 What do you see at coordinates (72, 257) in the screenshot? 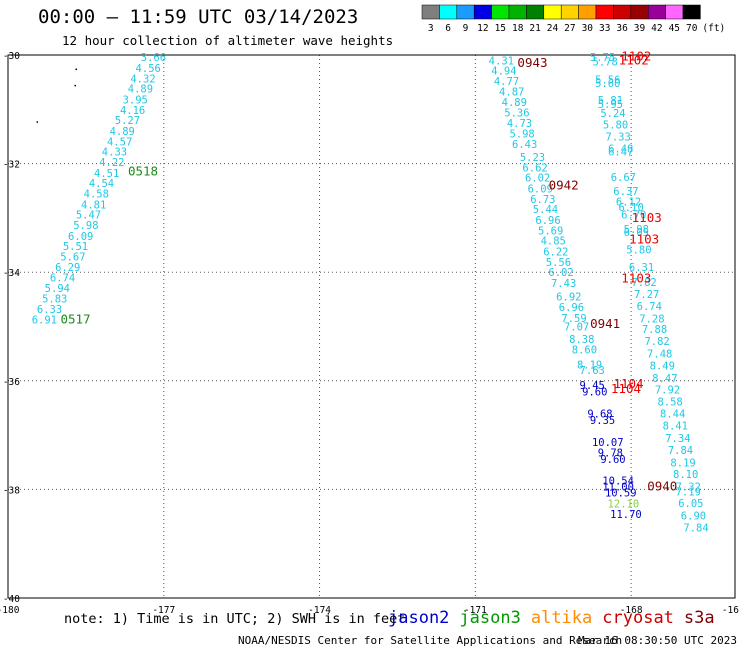
I see `wave-height-label: 5.67` at bounding box center [72, 257].